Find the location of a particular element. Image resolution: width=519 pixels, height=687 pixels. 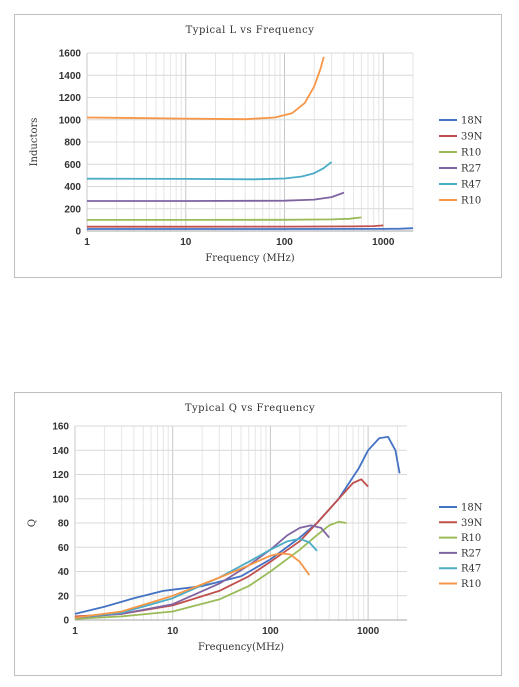

chart-l-ytick-label: 800 is located at coordinates (72, 143).